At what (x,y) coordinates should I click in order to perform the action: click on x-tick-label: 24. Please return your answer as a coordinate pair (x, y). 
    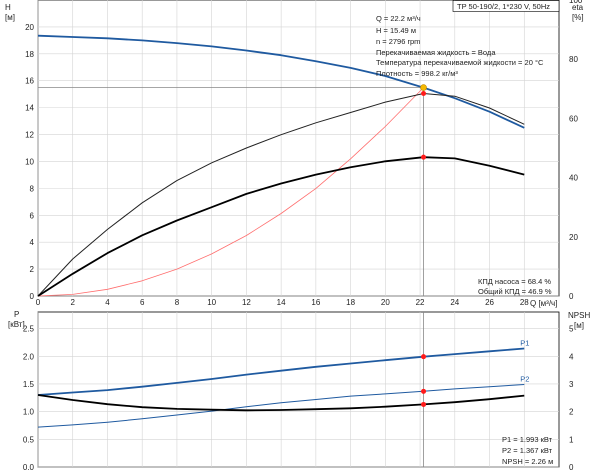
    Looking at the image, I should click on (454, 302).